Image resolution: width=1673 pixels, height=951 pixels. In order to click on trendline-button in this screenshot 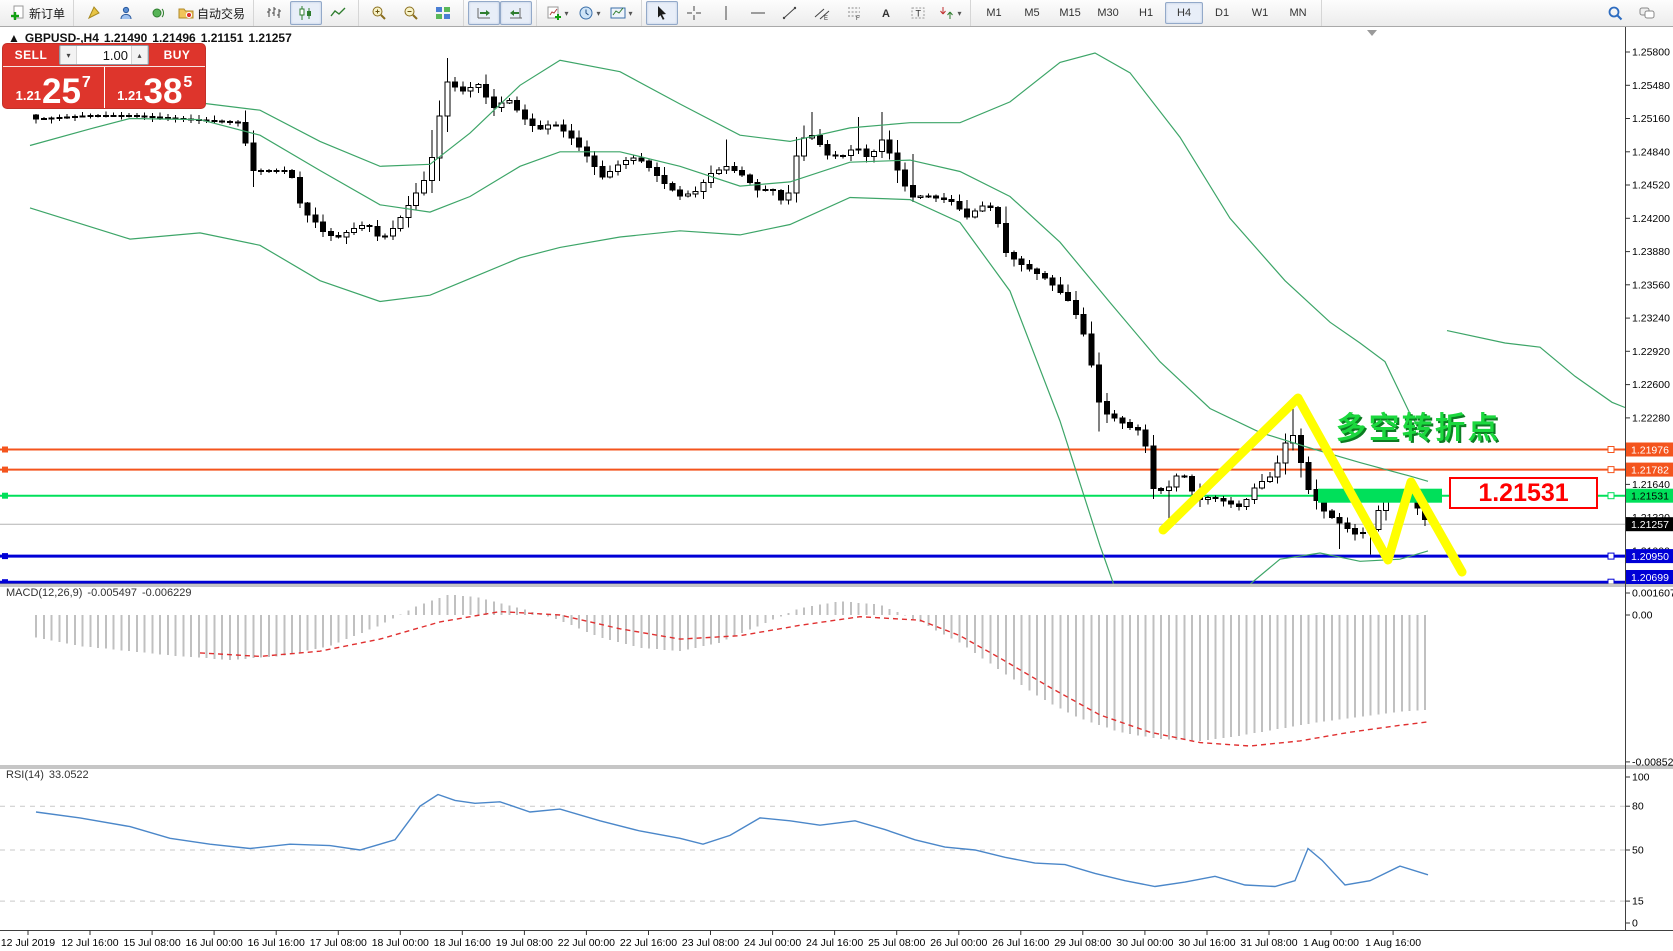, I will do `click(790, 13)`.